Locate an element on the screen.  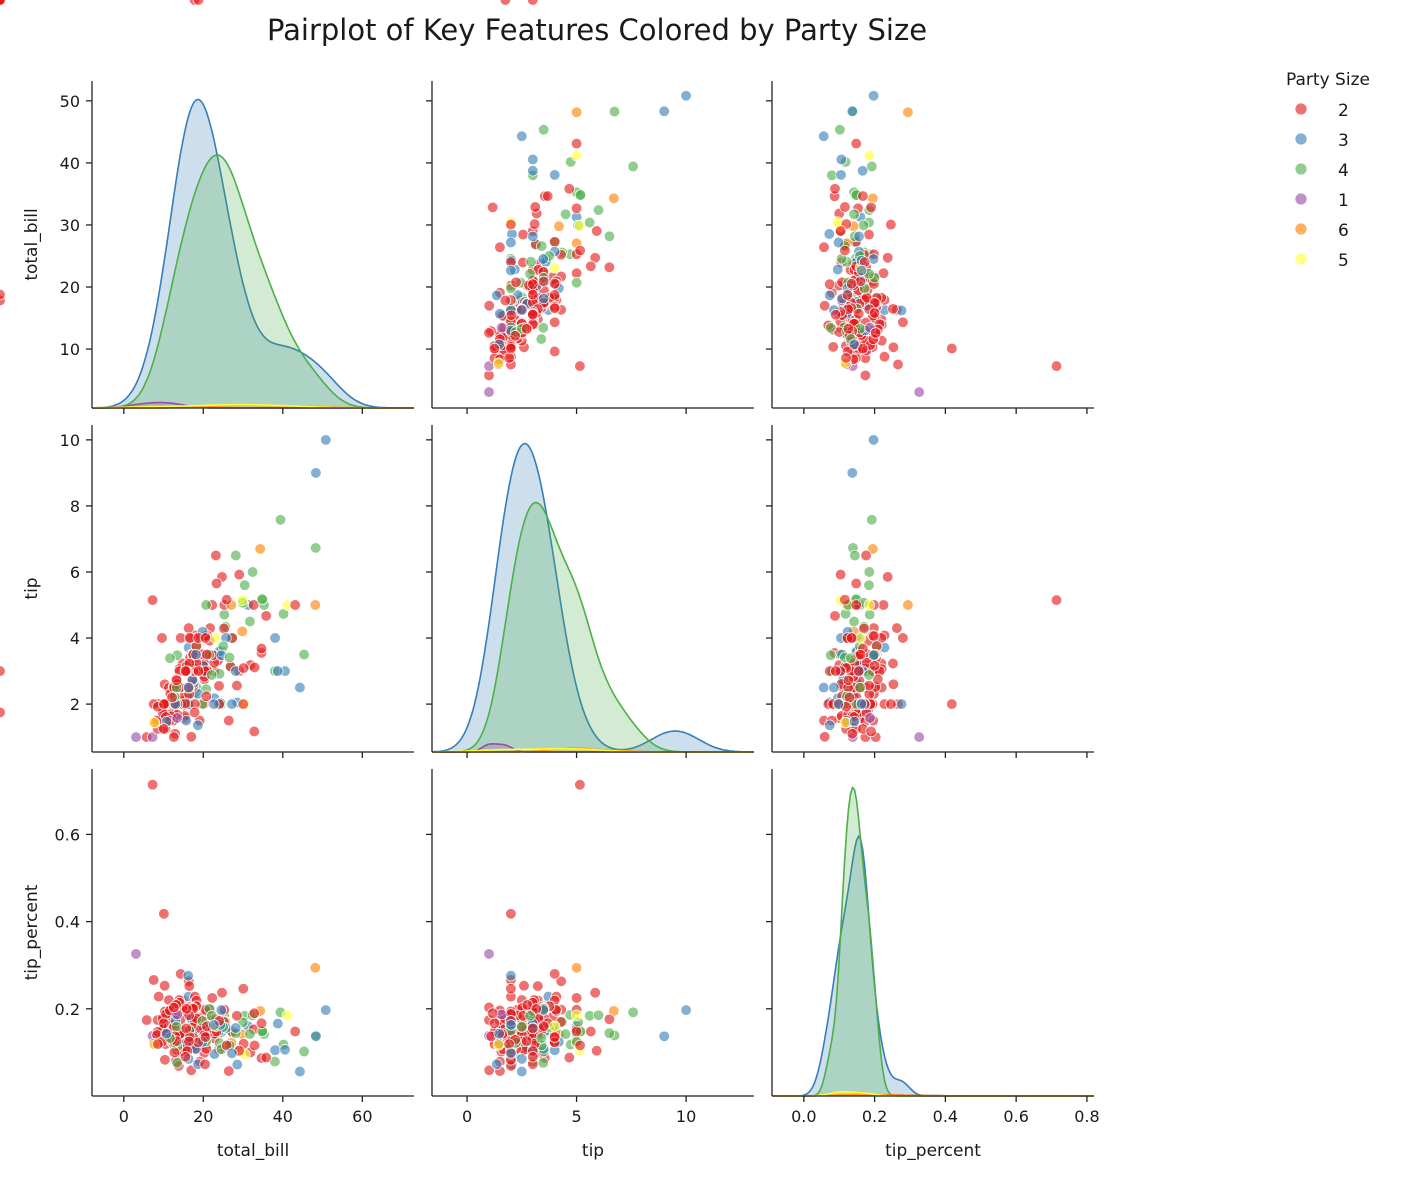
panel-total_bill-vs-total_bill: 10 20 30 40 50 is located at coordinates (237, 247).